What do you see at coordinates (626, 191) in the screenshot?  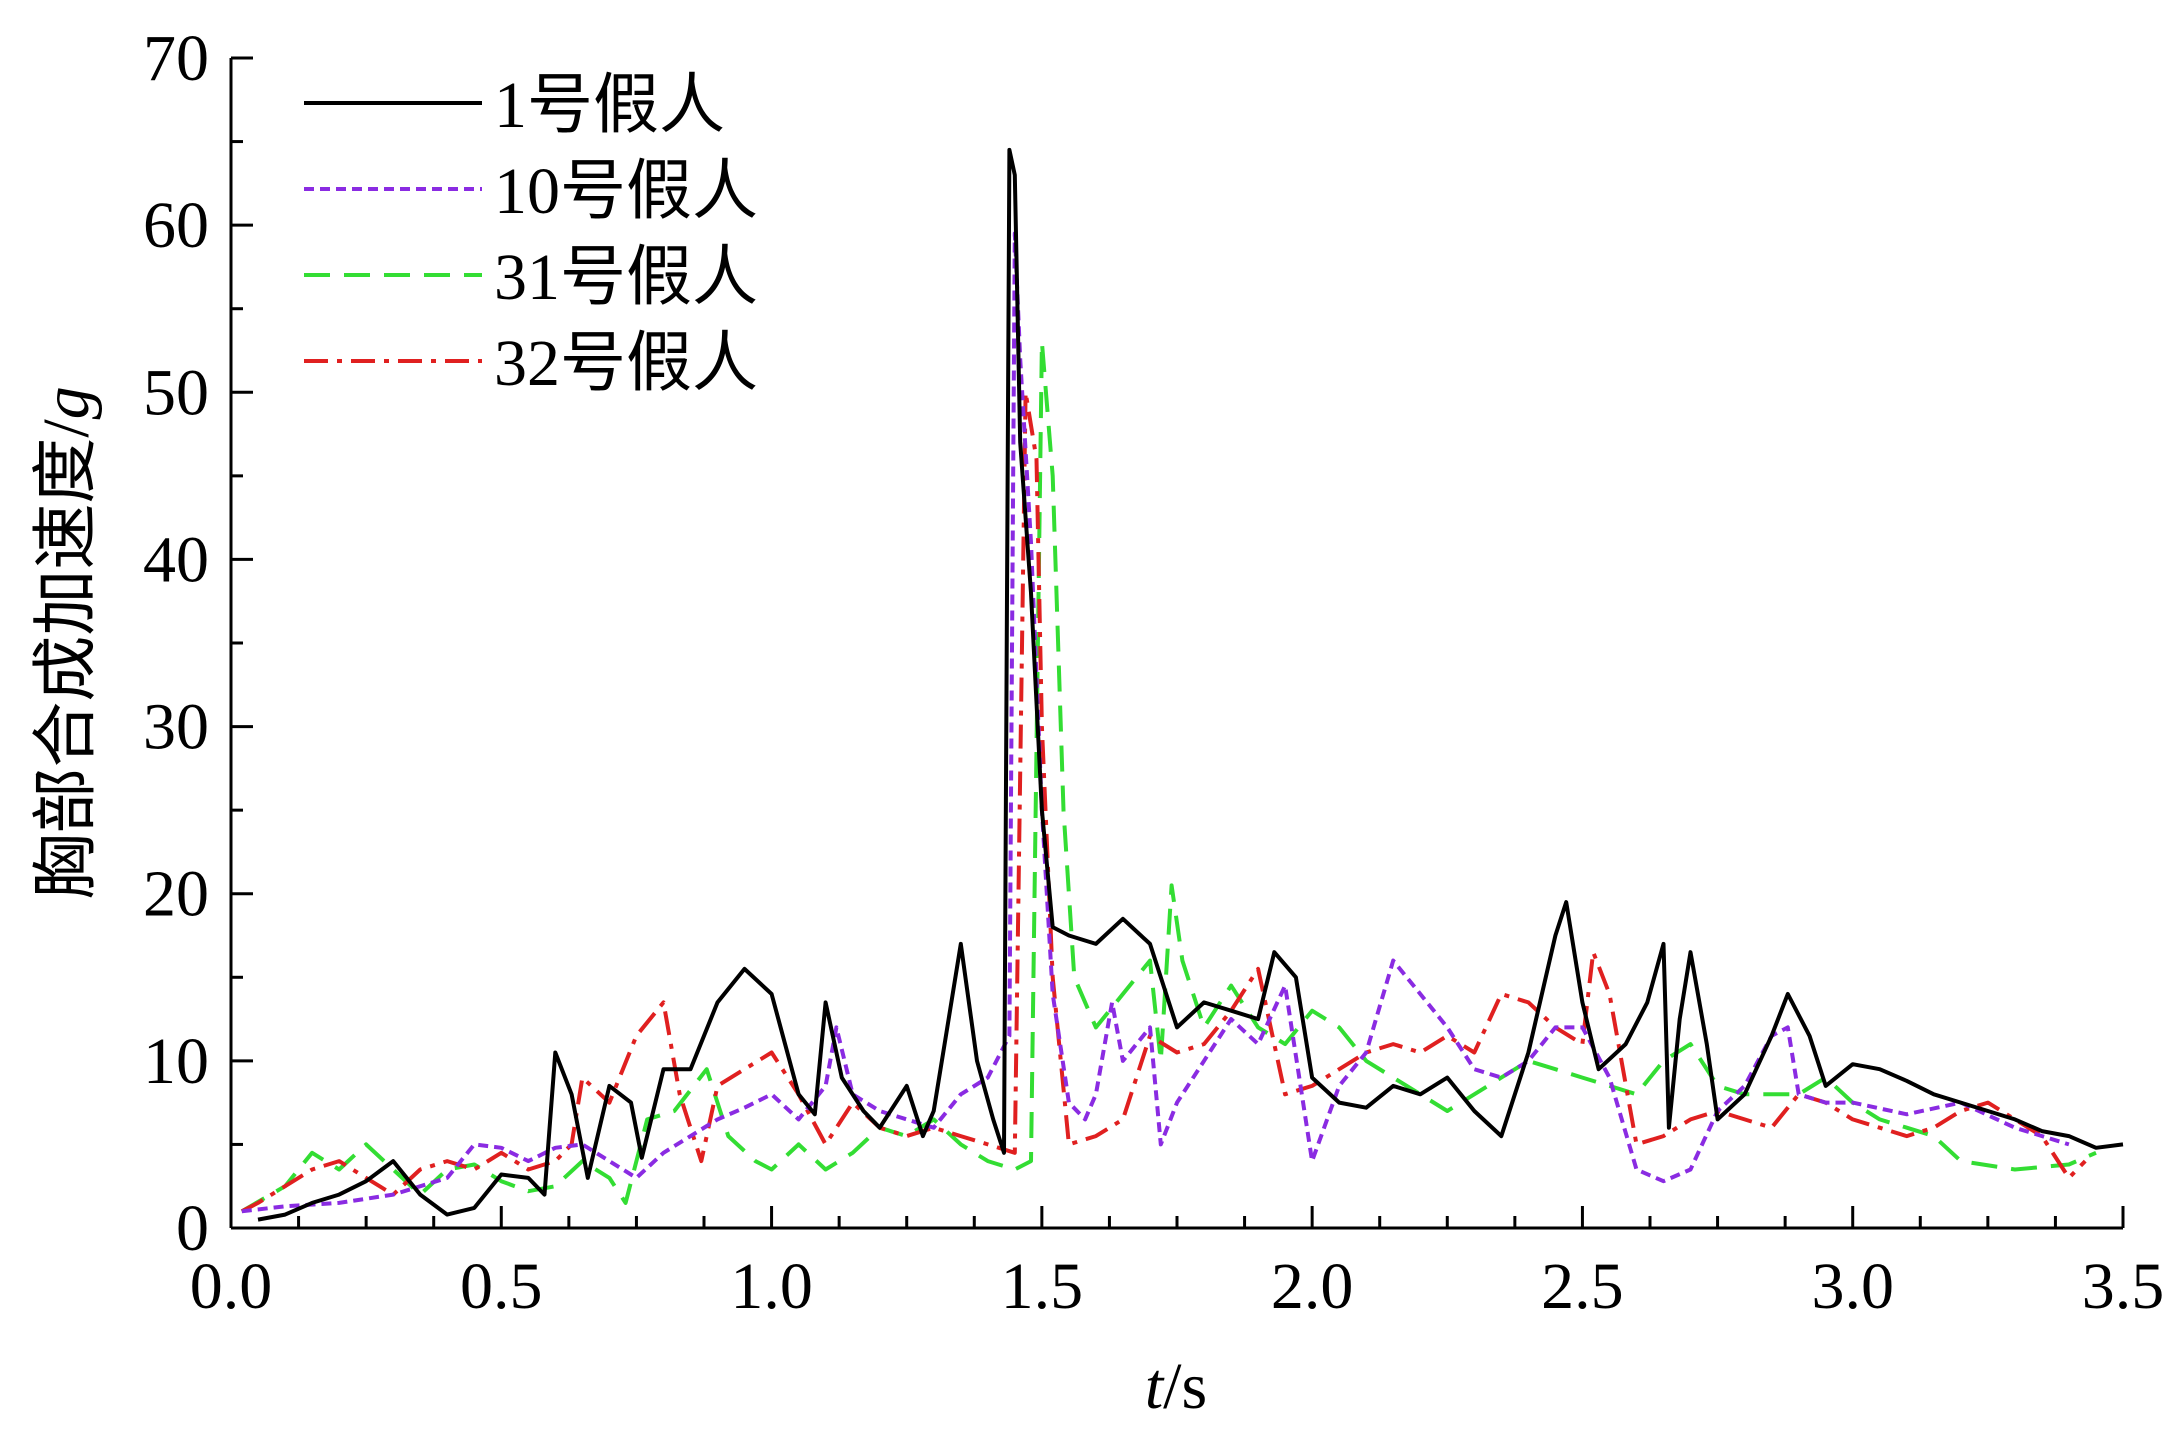 I see `legend-label: 10号假人` at bounding box center [626, 191].